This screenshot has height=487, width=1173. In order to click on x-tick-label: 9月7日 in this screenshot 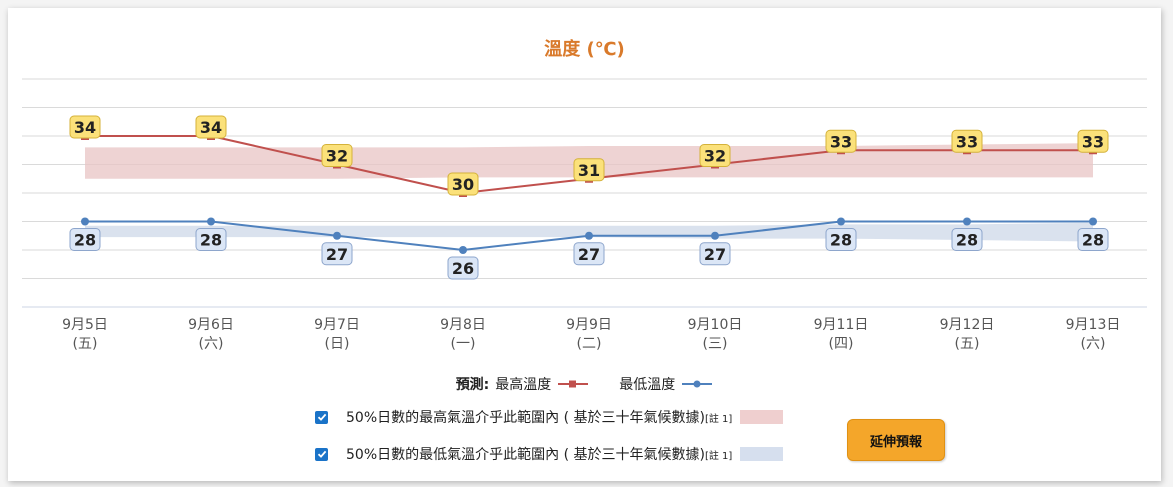, I will do `click(337, 325)`.